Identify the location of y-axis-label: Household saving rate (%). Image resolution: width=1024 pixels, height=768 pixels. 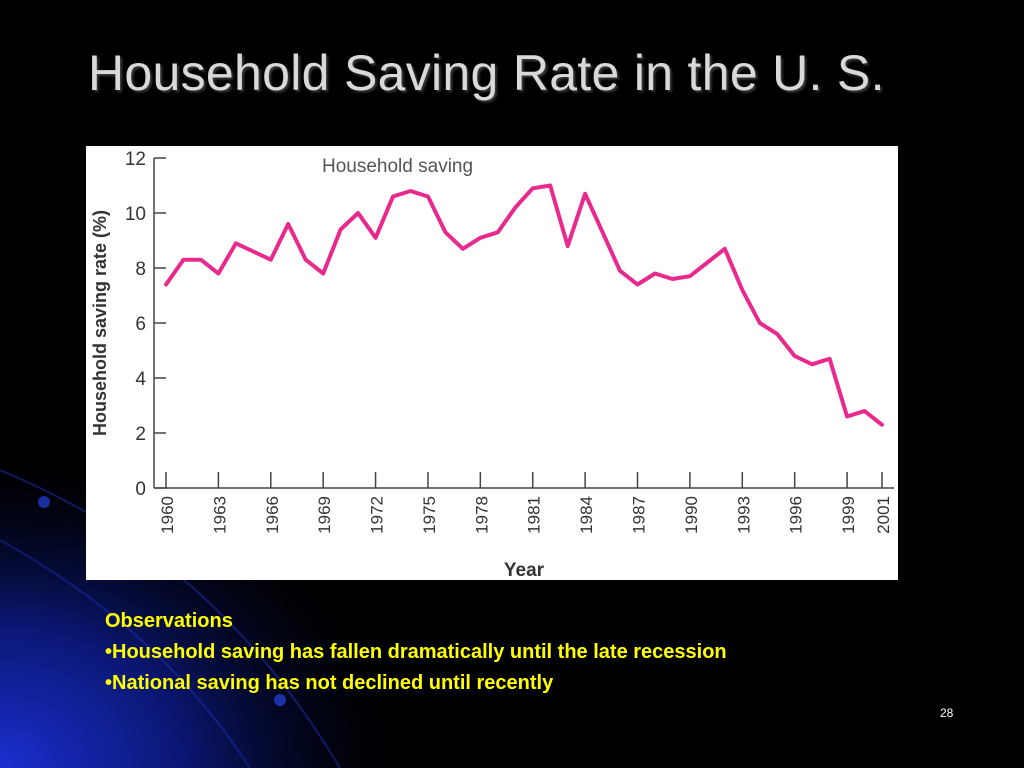
(100, 323).